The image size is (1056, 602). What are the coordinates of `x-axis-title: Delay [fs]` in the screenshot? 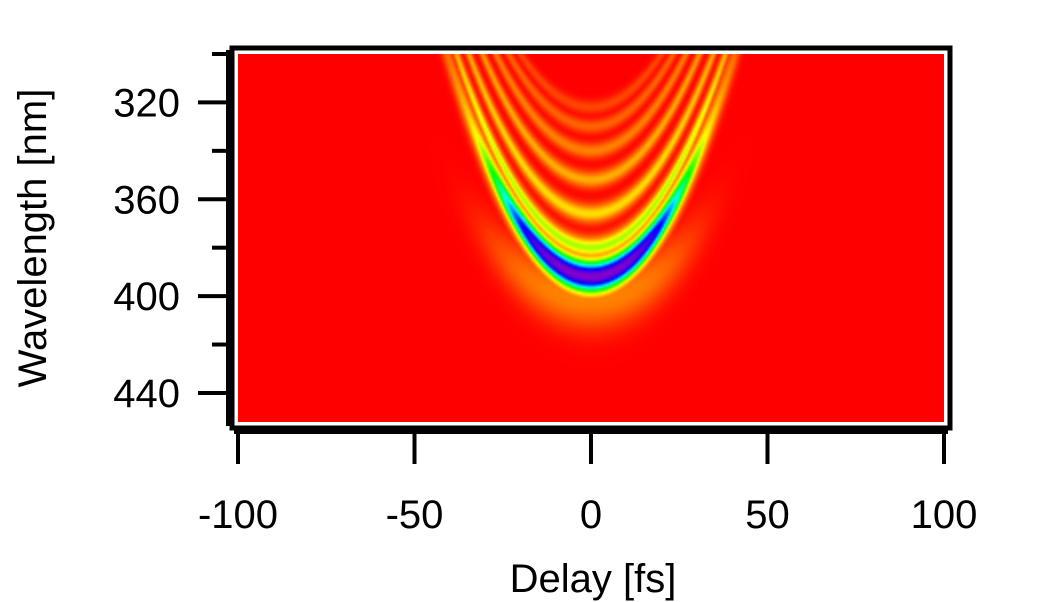 It's located at (593, 579).